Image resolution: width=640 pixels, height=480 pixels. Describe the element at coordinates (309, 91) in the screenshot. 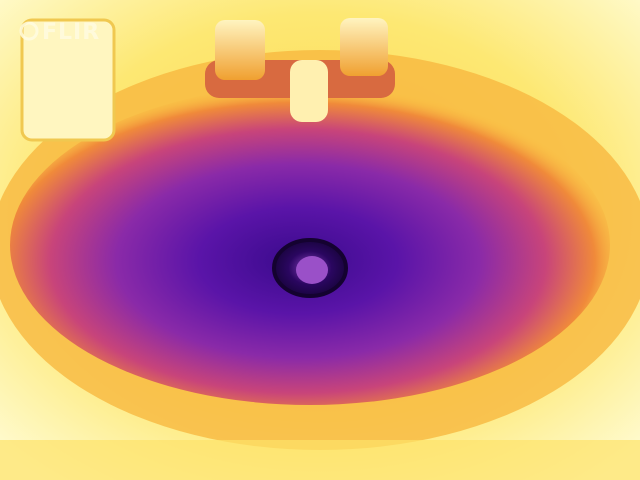

I see `faucet-spout` at that location.